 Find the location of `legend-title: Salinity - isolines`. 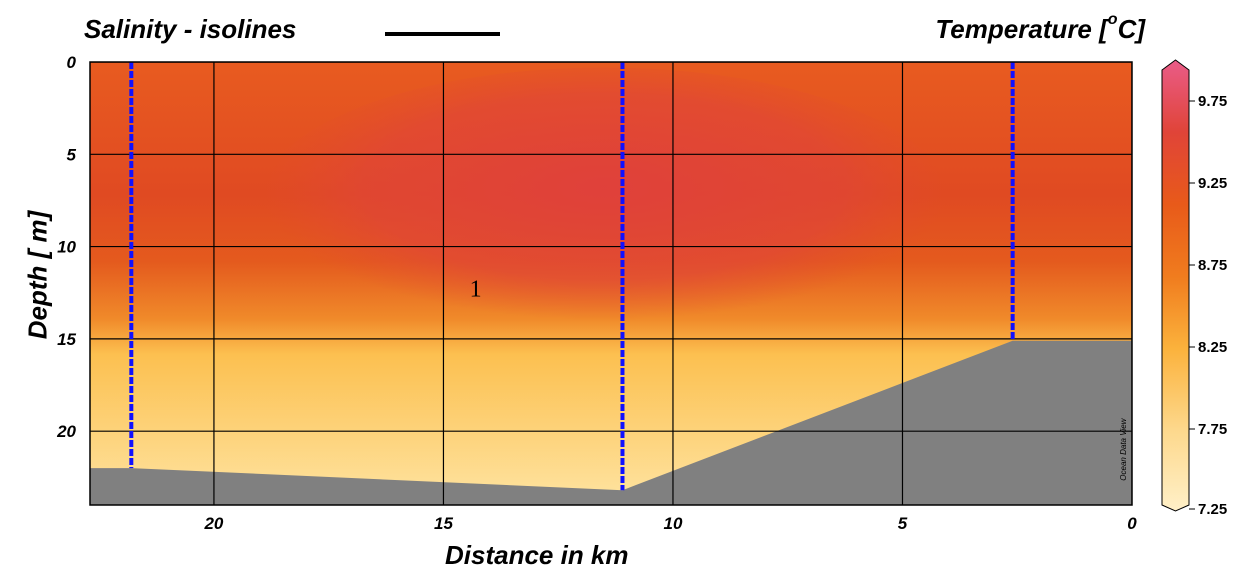

legend-title: Salinity - isolines is located at coordinates (190, 29).